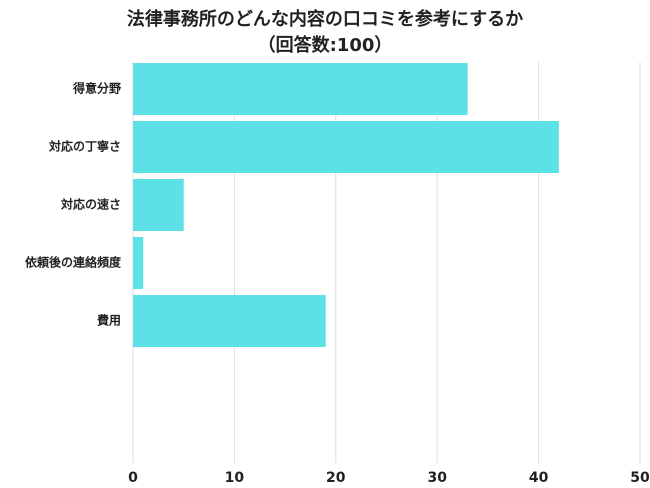 Image resolution: width=650 pixels, height=488 pixels. I want to click on y-tick-label: 費用, so click(109, 320).